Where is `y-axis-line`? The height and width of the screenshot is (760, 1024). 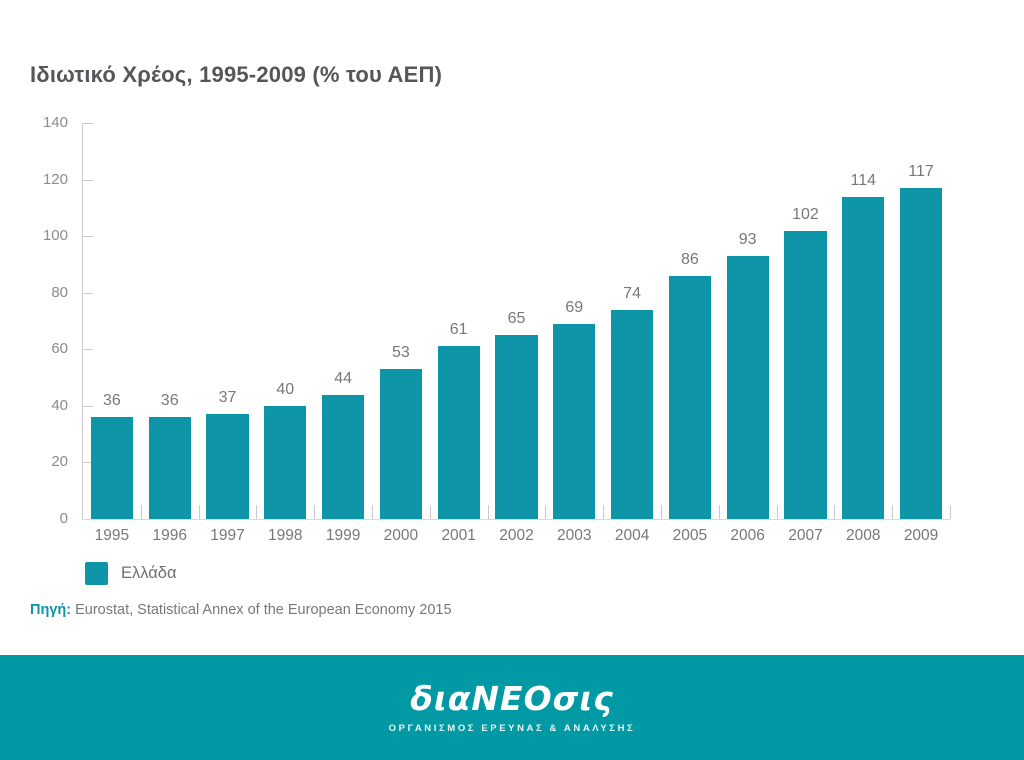
y-axis-line is located at coordinates (82, 321).